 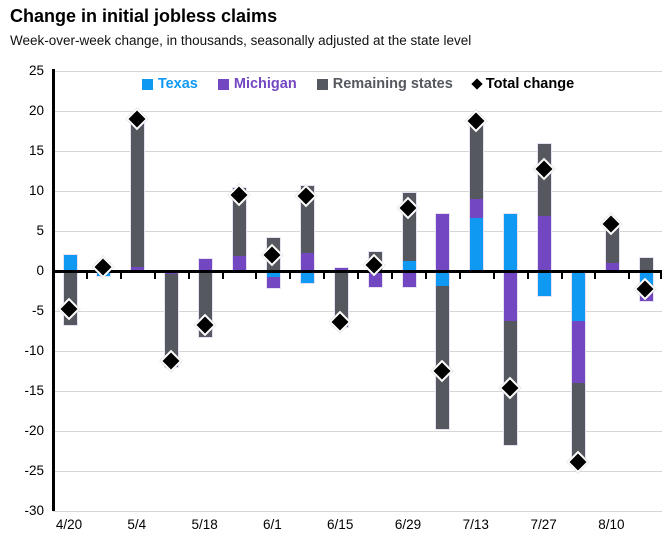 What do you see at coordinates (340, 524) in the screenshot?
I see `x-axis-tick-label: 6/15` at bounding box center [340, 524].